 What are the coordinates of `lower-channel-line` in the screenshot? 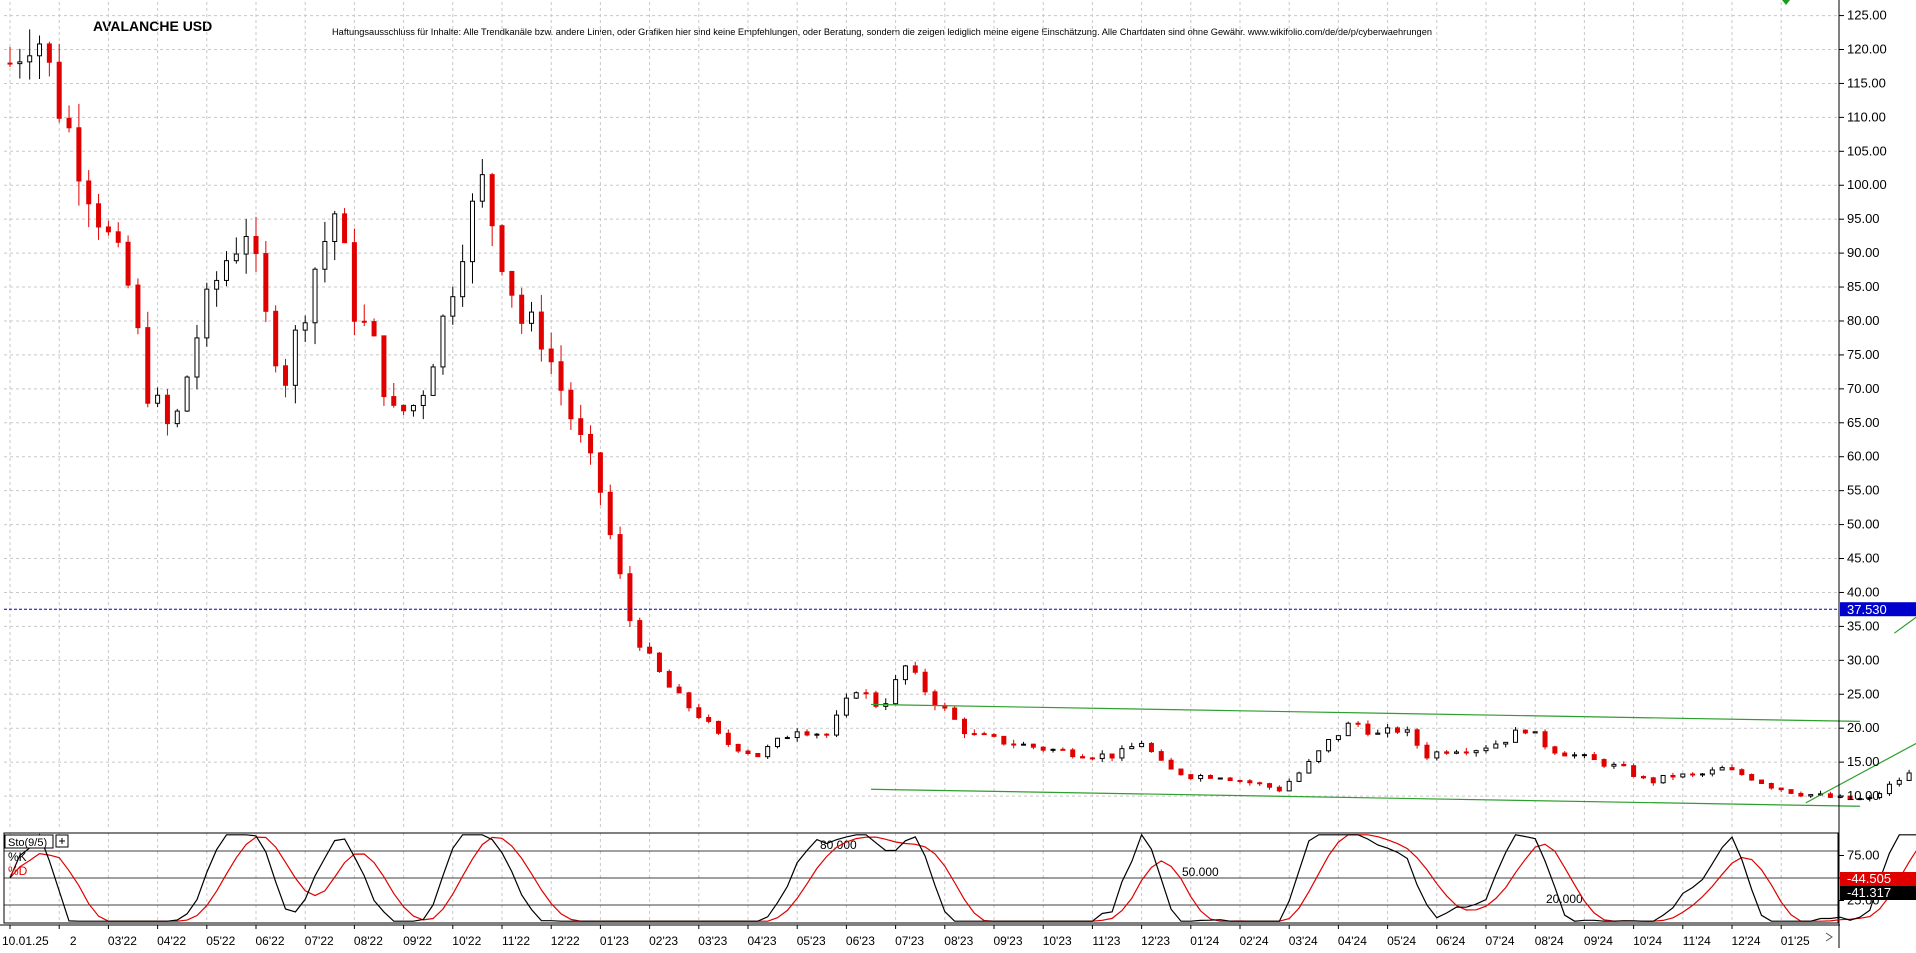 It's located at (1860, 773).